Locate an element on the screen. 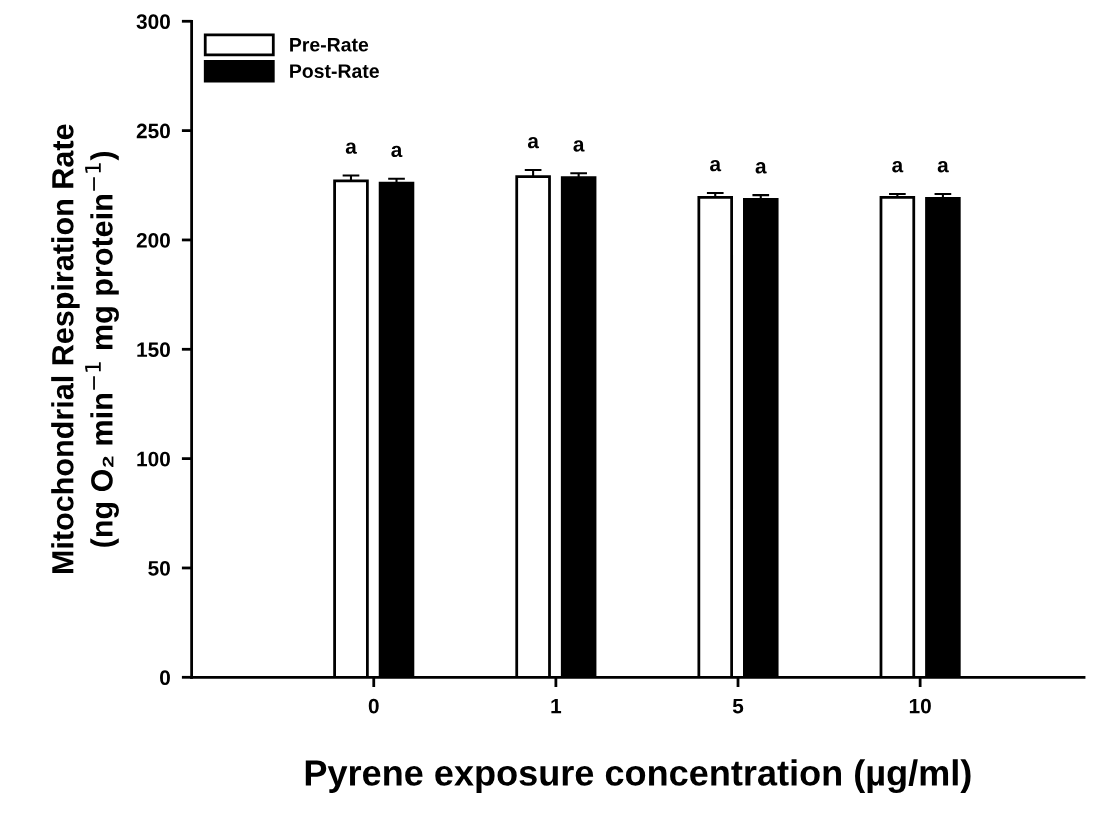 Image resolution: width=1095 pixels, height=818 pixels. x-tick-label: 1 is located at coordinates (556, 706).